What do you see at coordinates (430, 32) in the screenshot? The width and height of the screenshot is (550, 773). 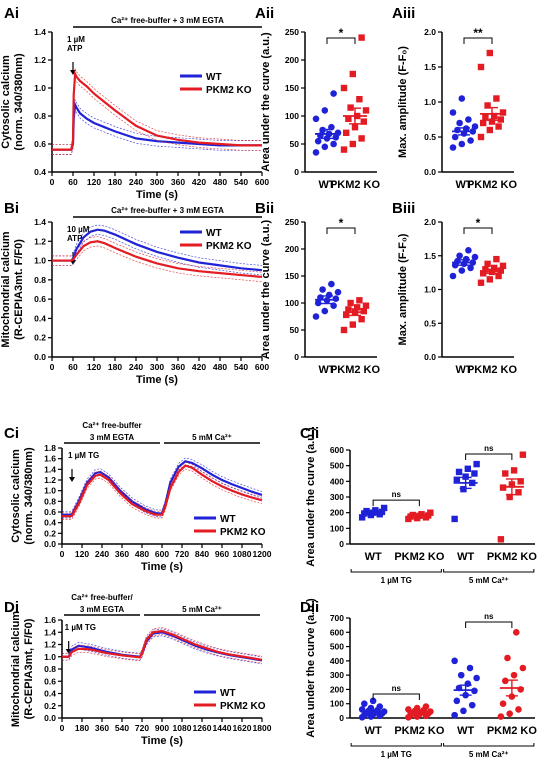 I see `y-tick-label: 2.0` at bounding box center [430, 32].